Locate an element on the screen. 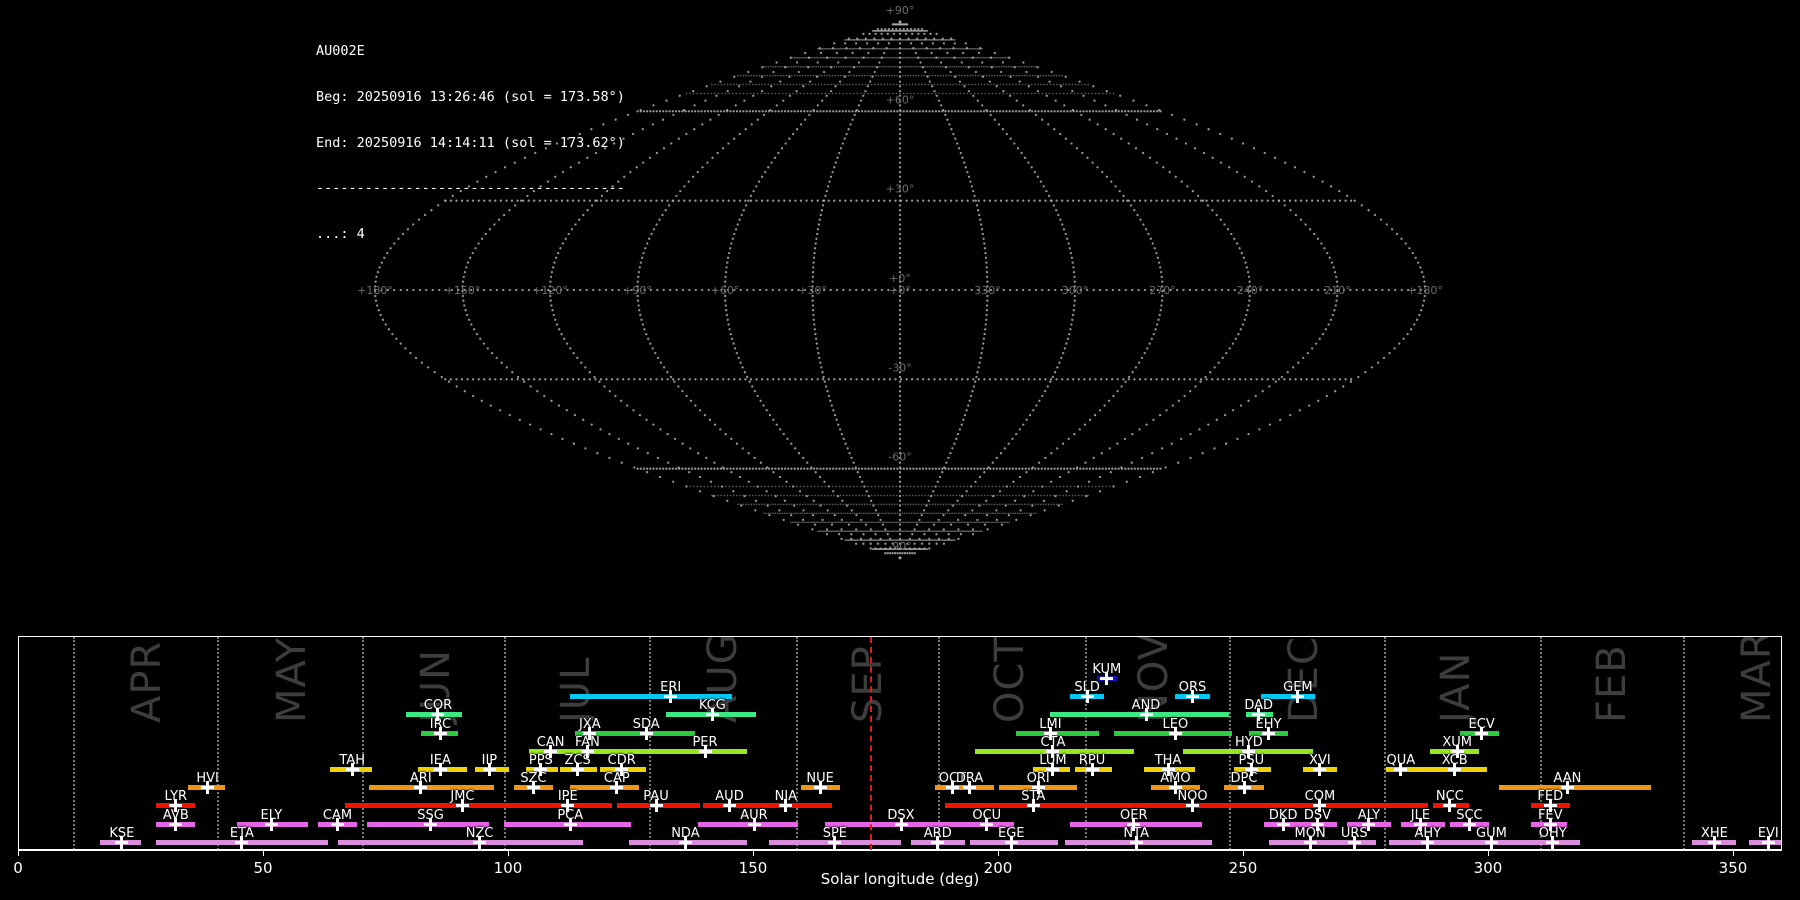  shower-code-label: JMC is located at coordinates (462, 797).